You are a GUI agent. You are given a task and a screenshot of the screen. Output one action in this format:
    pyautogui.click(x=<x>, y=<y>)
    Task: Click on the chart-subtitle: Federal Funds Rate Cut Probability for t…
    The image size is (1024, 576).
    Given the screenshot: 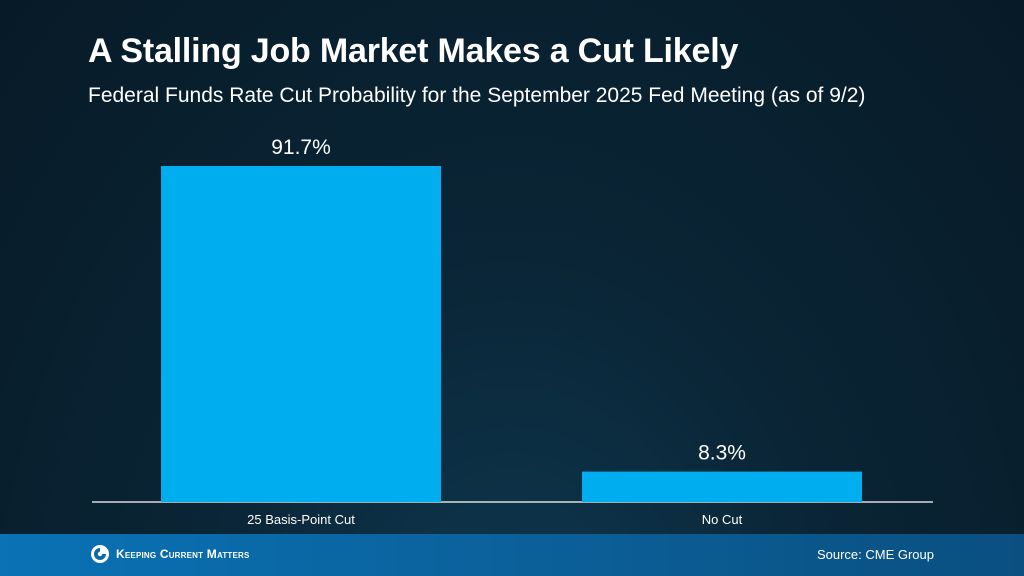 What is the action you would take?
    pyautogui.click(x=477, y=95)
    